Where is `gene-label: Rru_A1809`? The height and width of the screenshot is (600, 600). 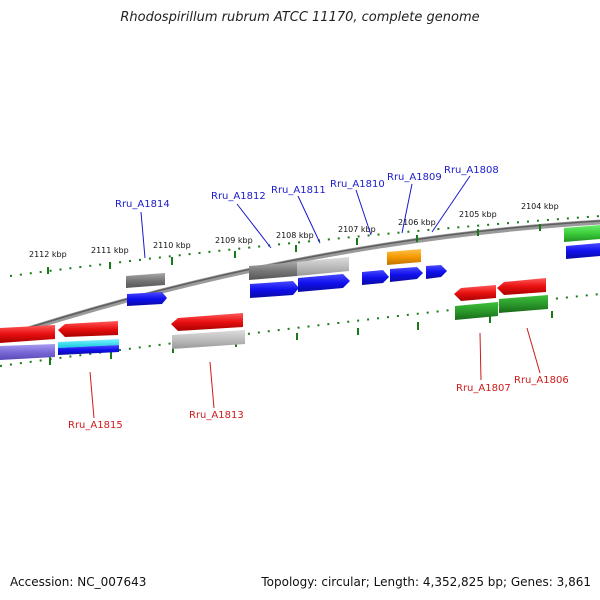 gene-label: Rru_A1809 is located at coordinates (414, 177).